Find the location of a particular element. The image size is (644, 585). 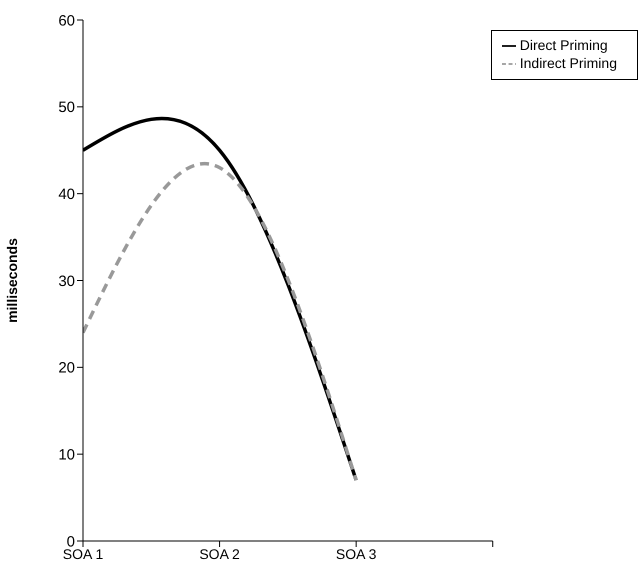

y-tick-label: 50 is located at coordinates (66, 107).